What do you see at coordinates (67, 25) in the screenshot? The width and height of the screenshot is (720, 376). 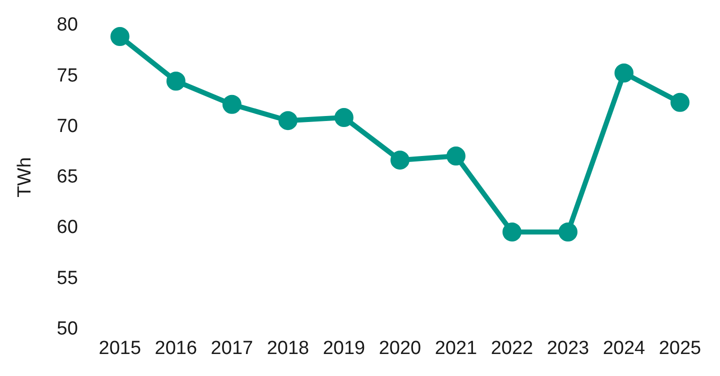 I see `y-tick-label: 80` at bounding box center [67, 25].